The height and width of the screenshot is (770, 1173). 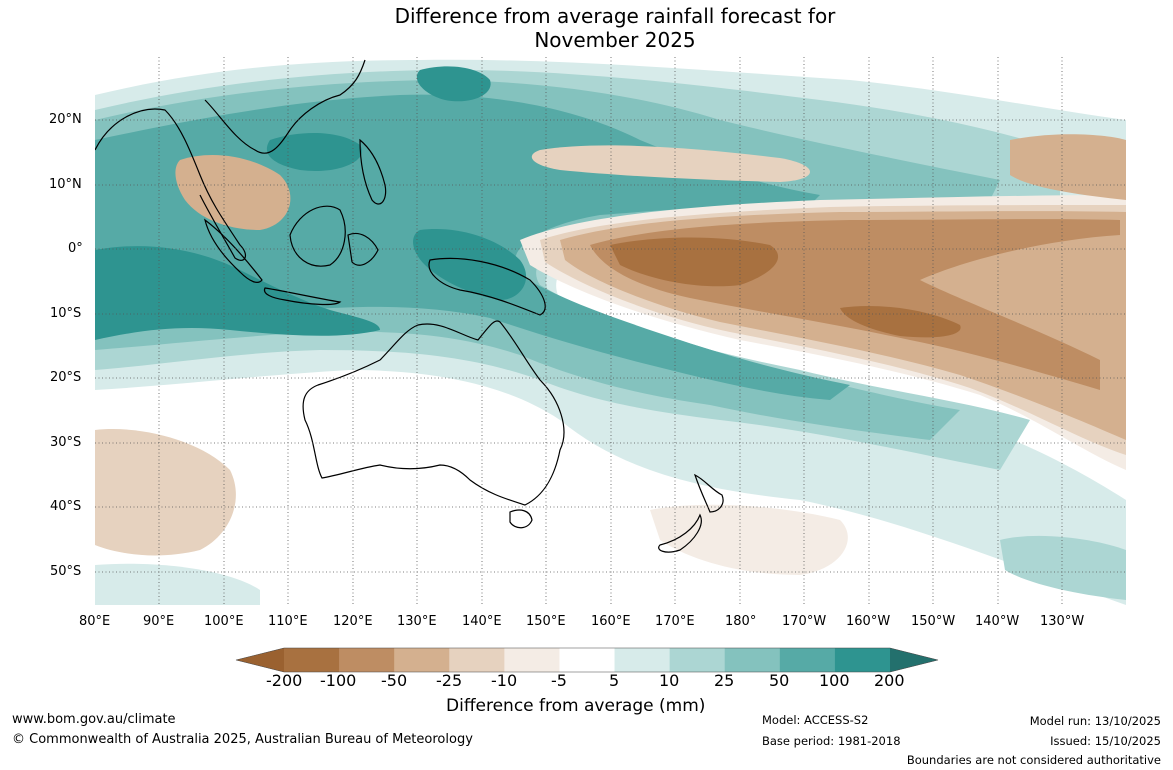 What do you see at coordinates (449, 680) in the screenshot?
I see `colorbar-tick-minus-25: -25` at bounding box center [449, 680].